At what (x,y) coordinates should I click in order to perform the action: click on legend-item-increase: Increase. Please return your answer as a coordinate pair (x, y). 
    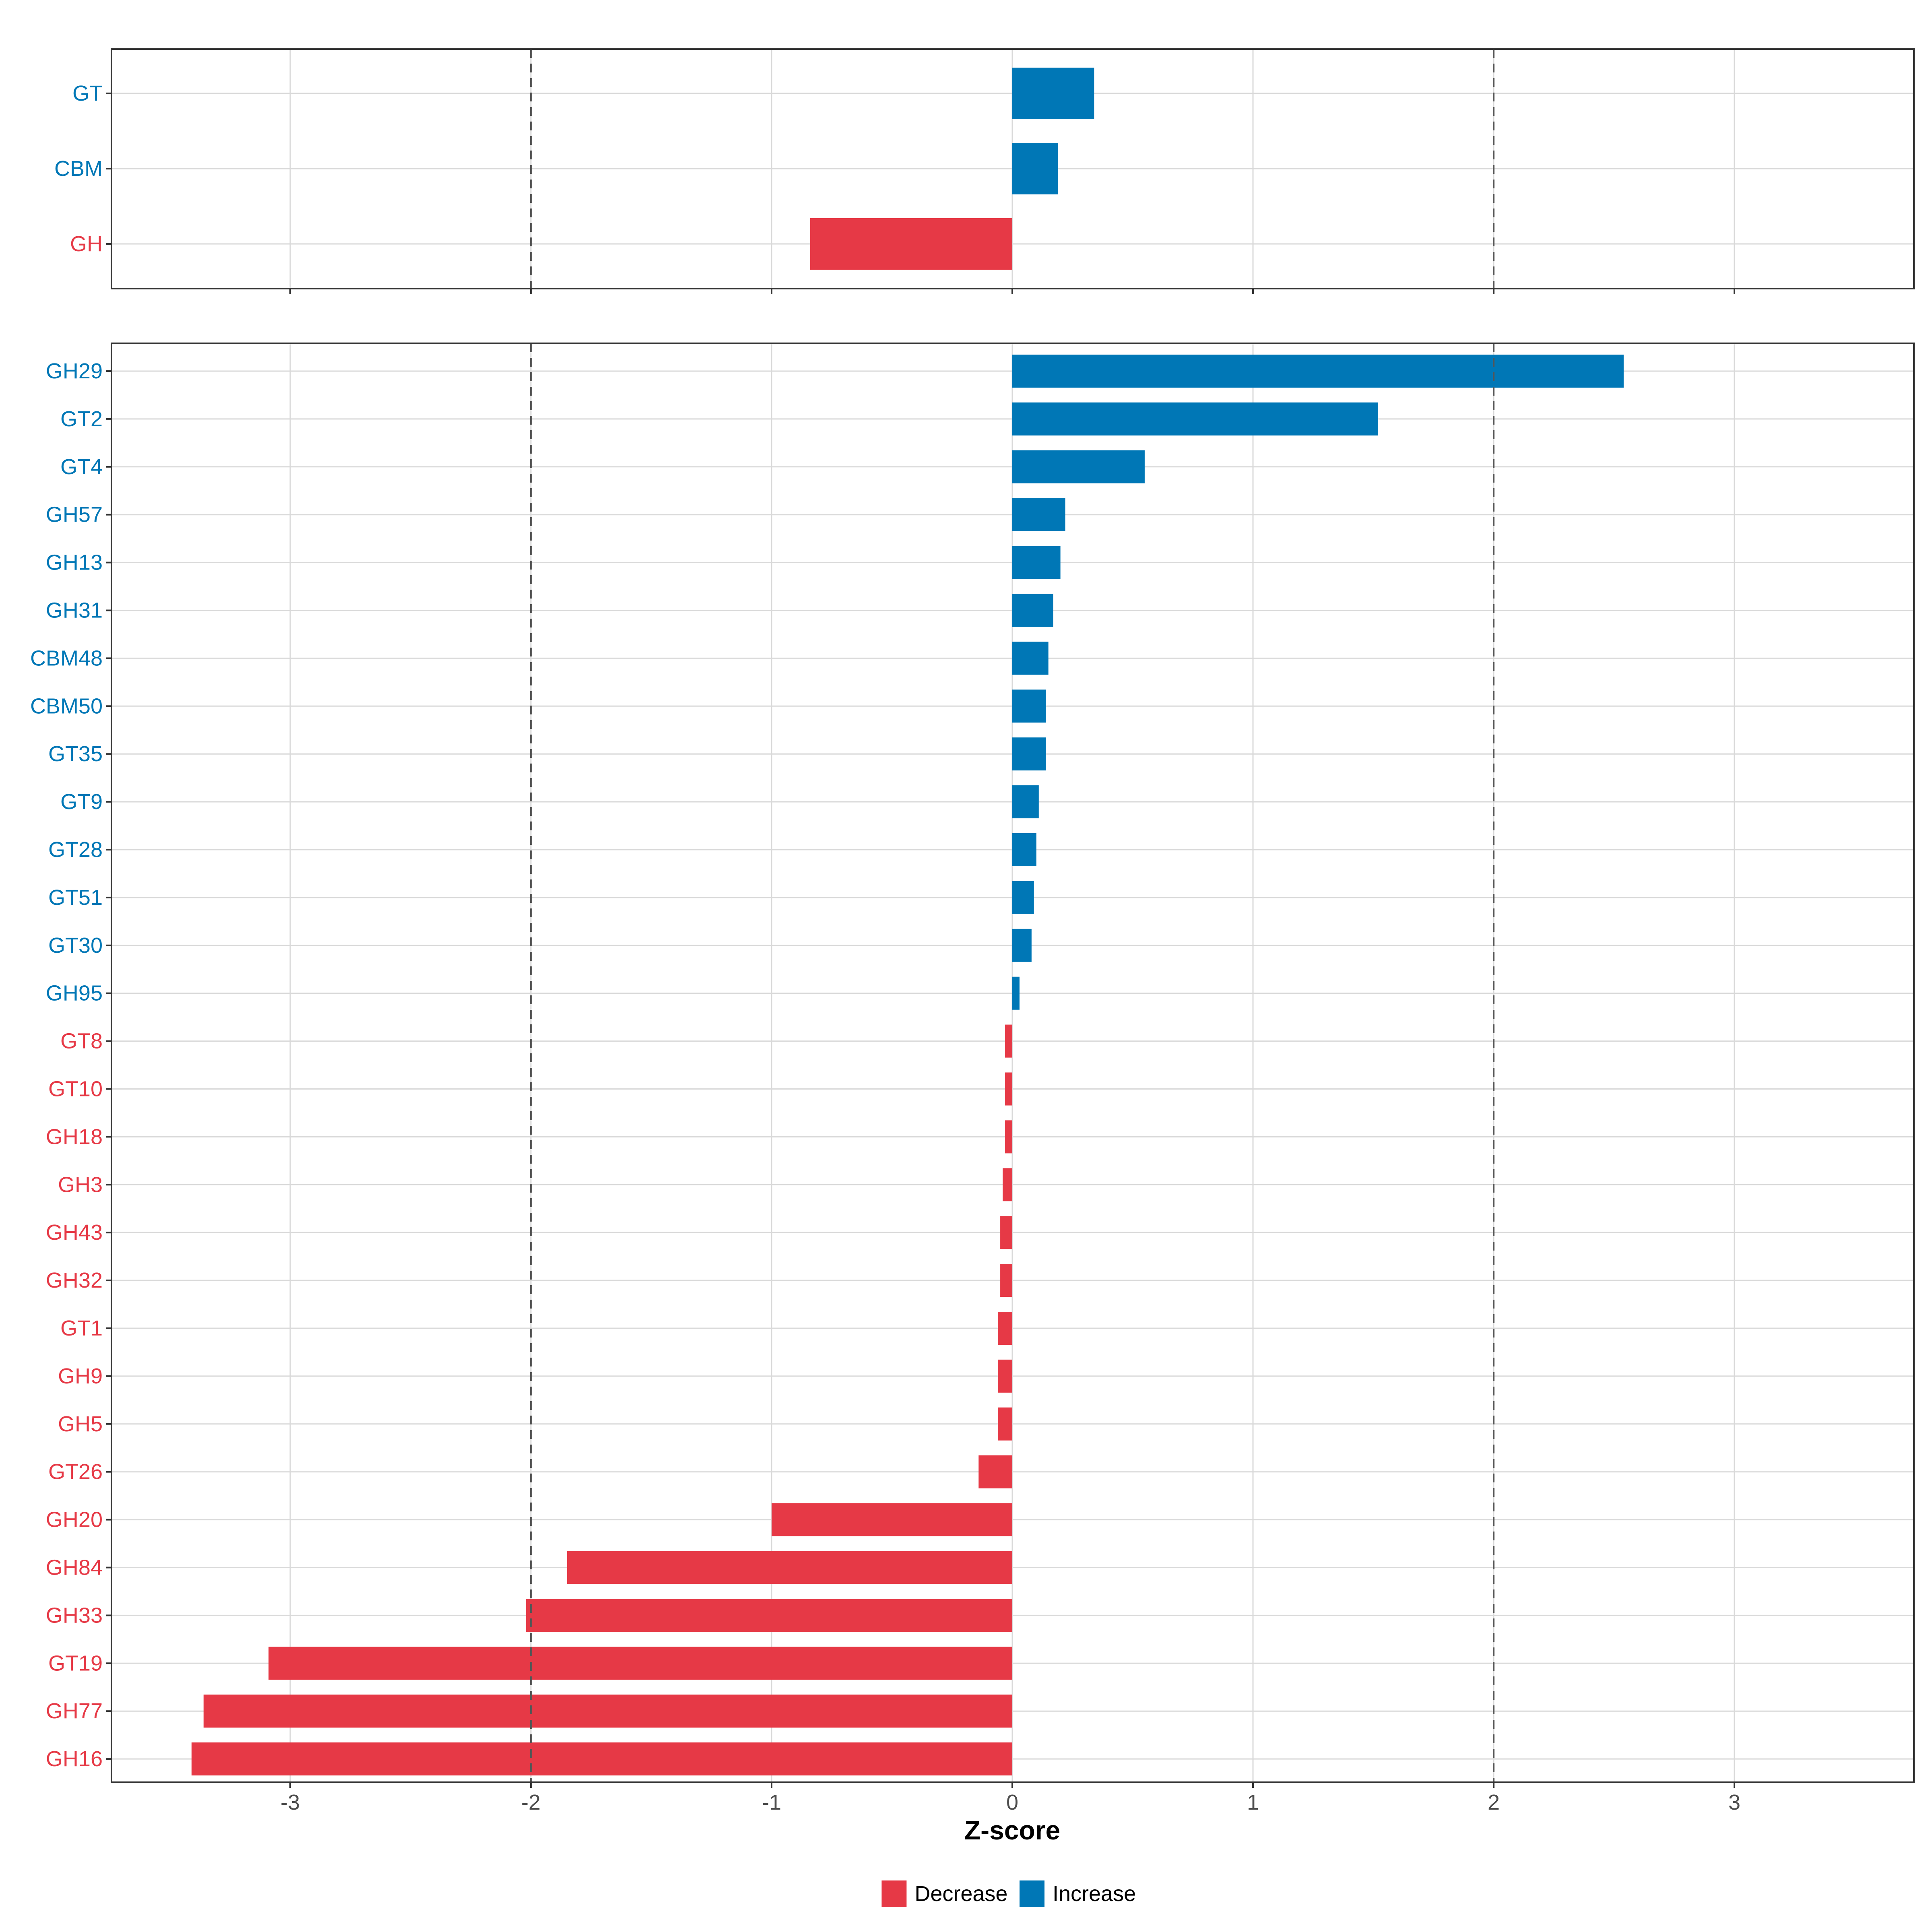
    Looking at the image, I should click on (1078, 1893).